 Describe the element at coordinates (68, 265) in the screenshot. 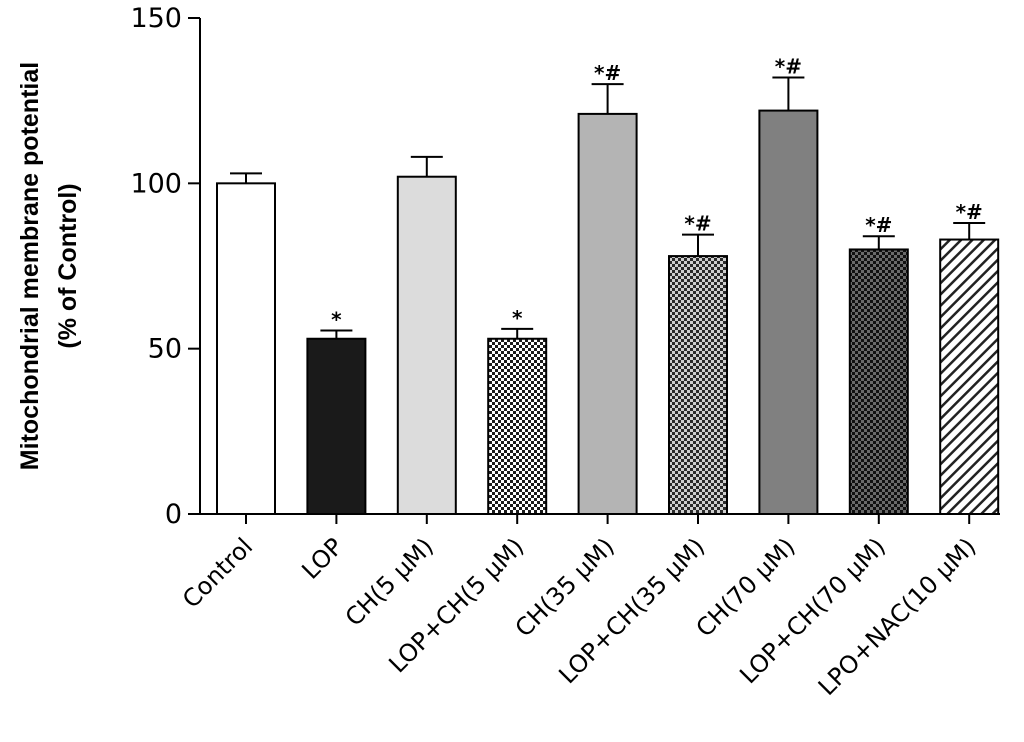

I see `y-axis-title-line2: (% of Control)` at that location.